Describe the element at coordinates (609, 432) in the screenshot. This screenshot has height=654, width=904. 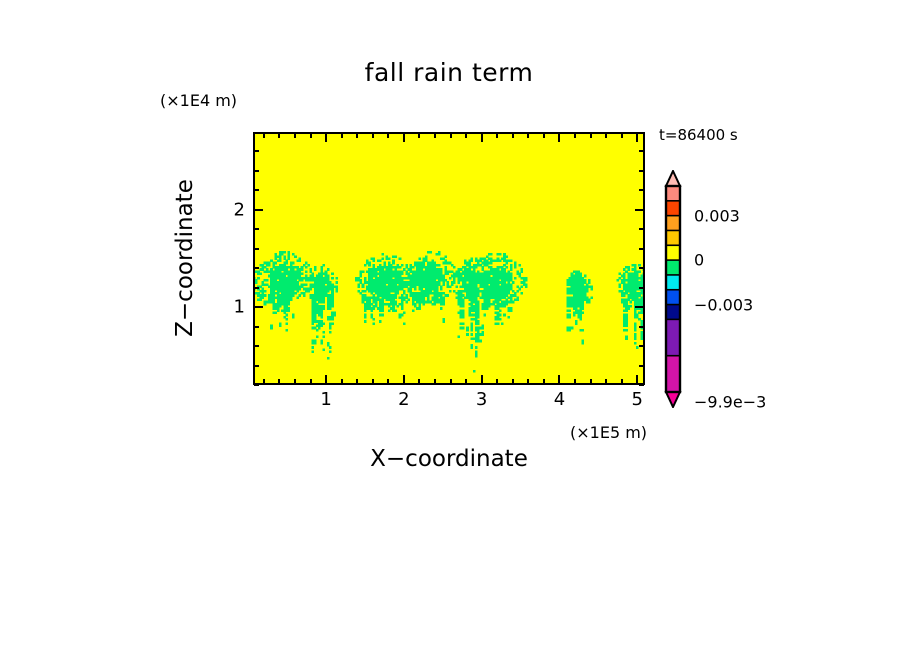
I see `x-axis-unit-label: (×1E5 m)` at that location.